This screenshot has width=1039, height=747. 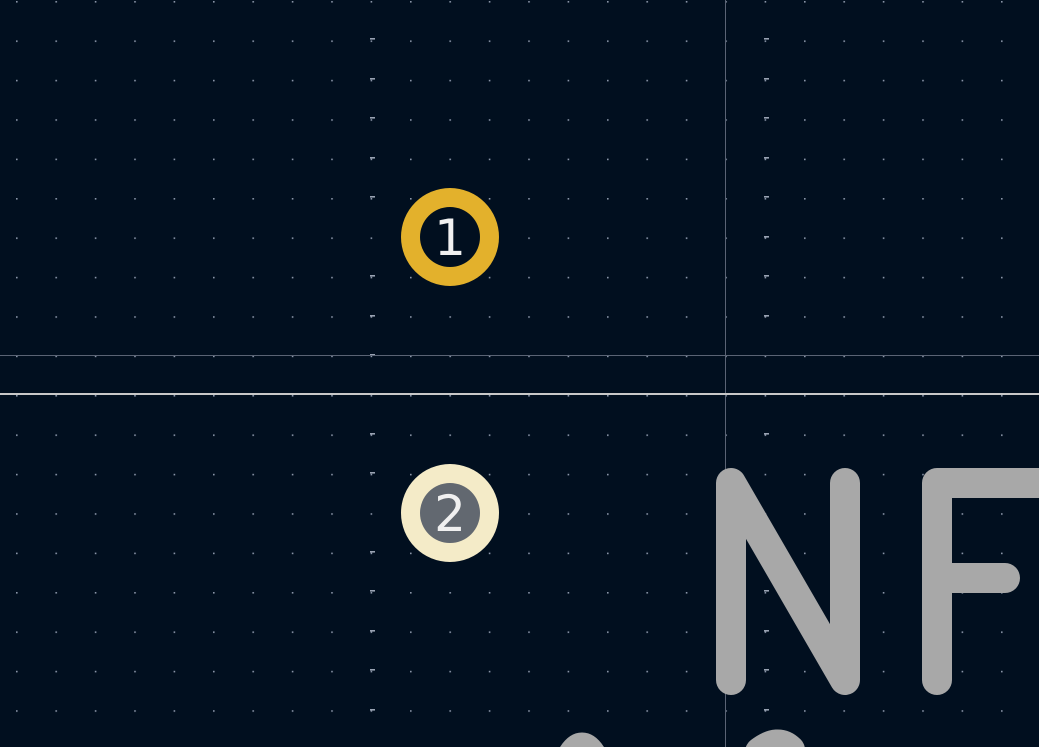 I want to click on pad-1-hole, so click(x=450, y=237).